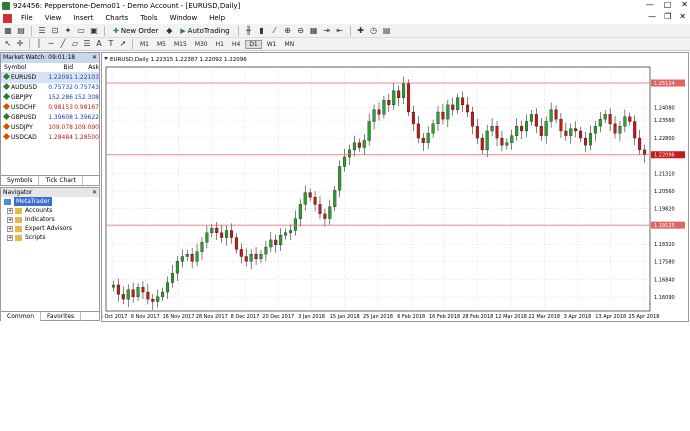 The height and width of the screenshot is (431, 690). What do you see at coordinates (15, 67) in the screenshot?
I see `col-symbol: Symbol` at bounding box center [15, 67].